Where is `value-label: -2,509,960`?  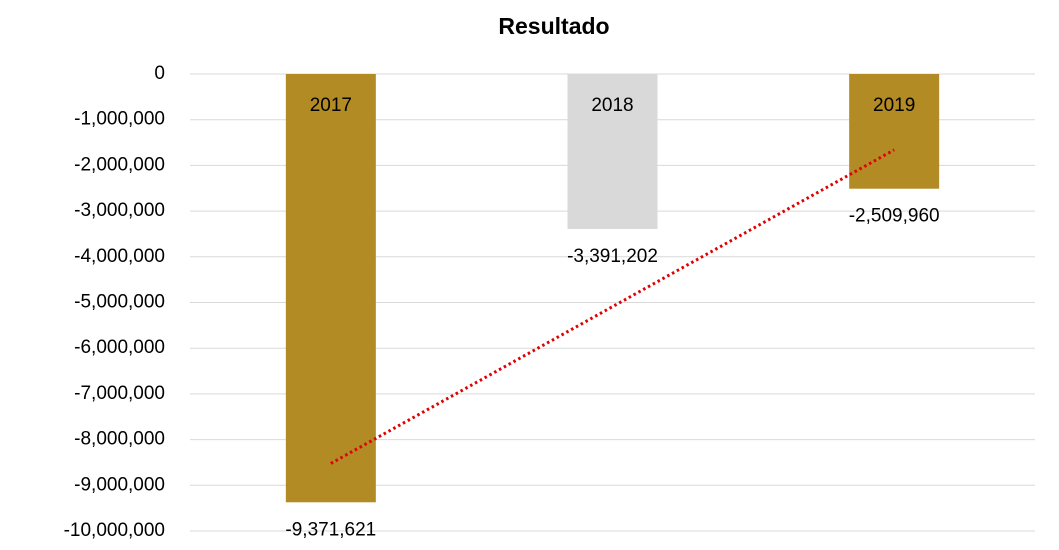 value-label: -2,509,960 is located at coordinates (894, 216).